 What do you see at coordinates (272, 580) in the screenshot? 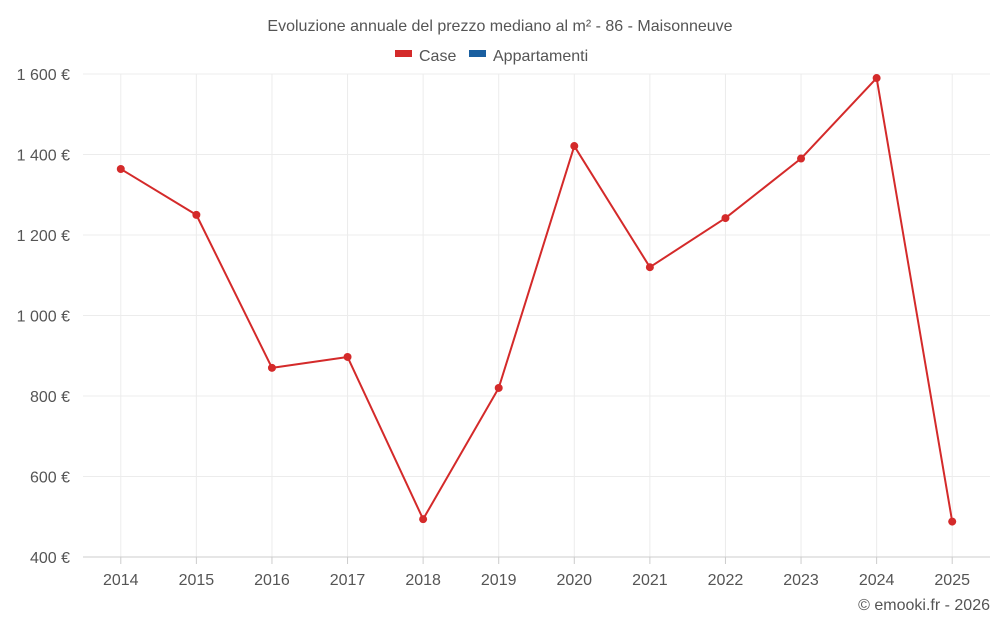
I see `x-tick-label: 2016` at bounding box center [272, 580].